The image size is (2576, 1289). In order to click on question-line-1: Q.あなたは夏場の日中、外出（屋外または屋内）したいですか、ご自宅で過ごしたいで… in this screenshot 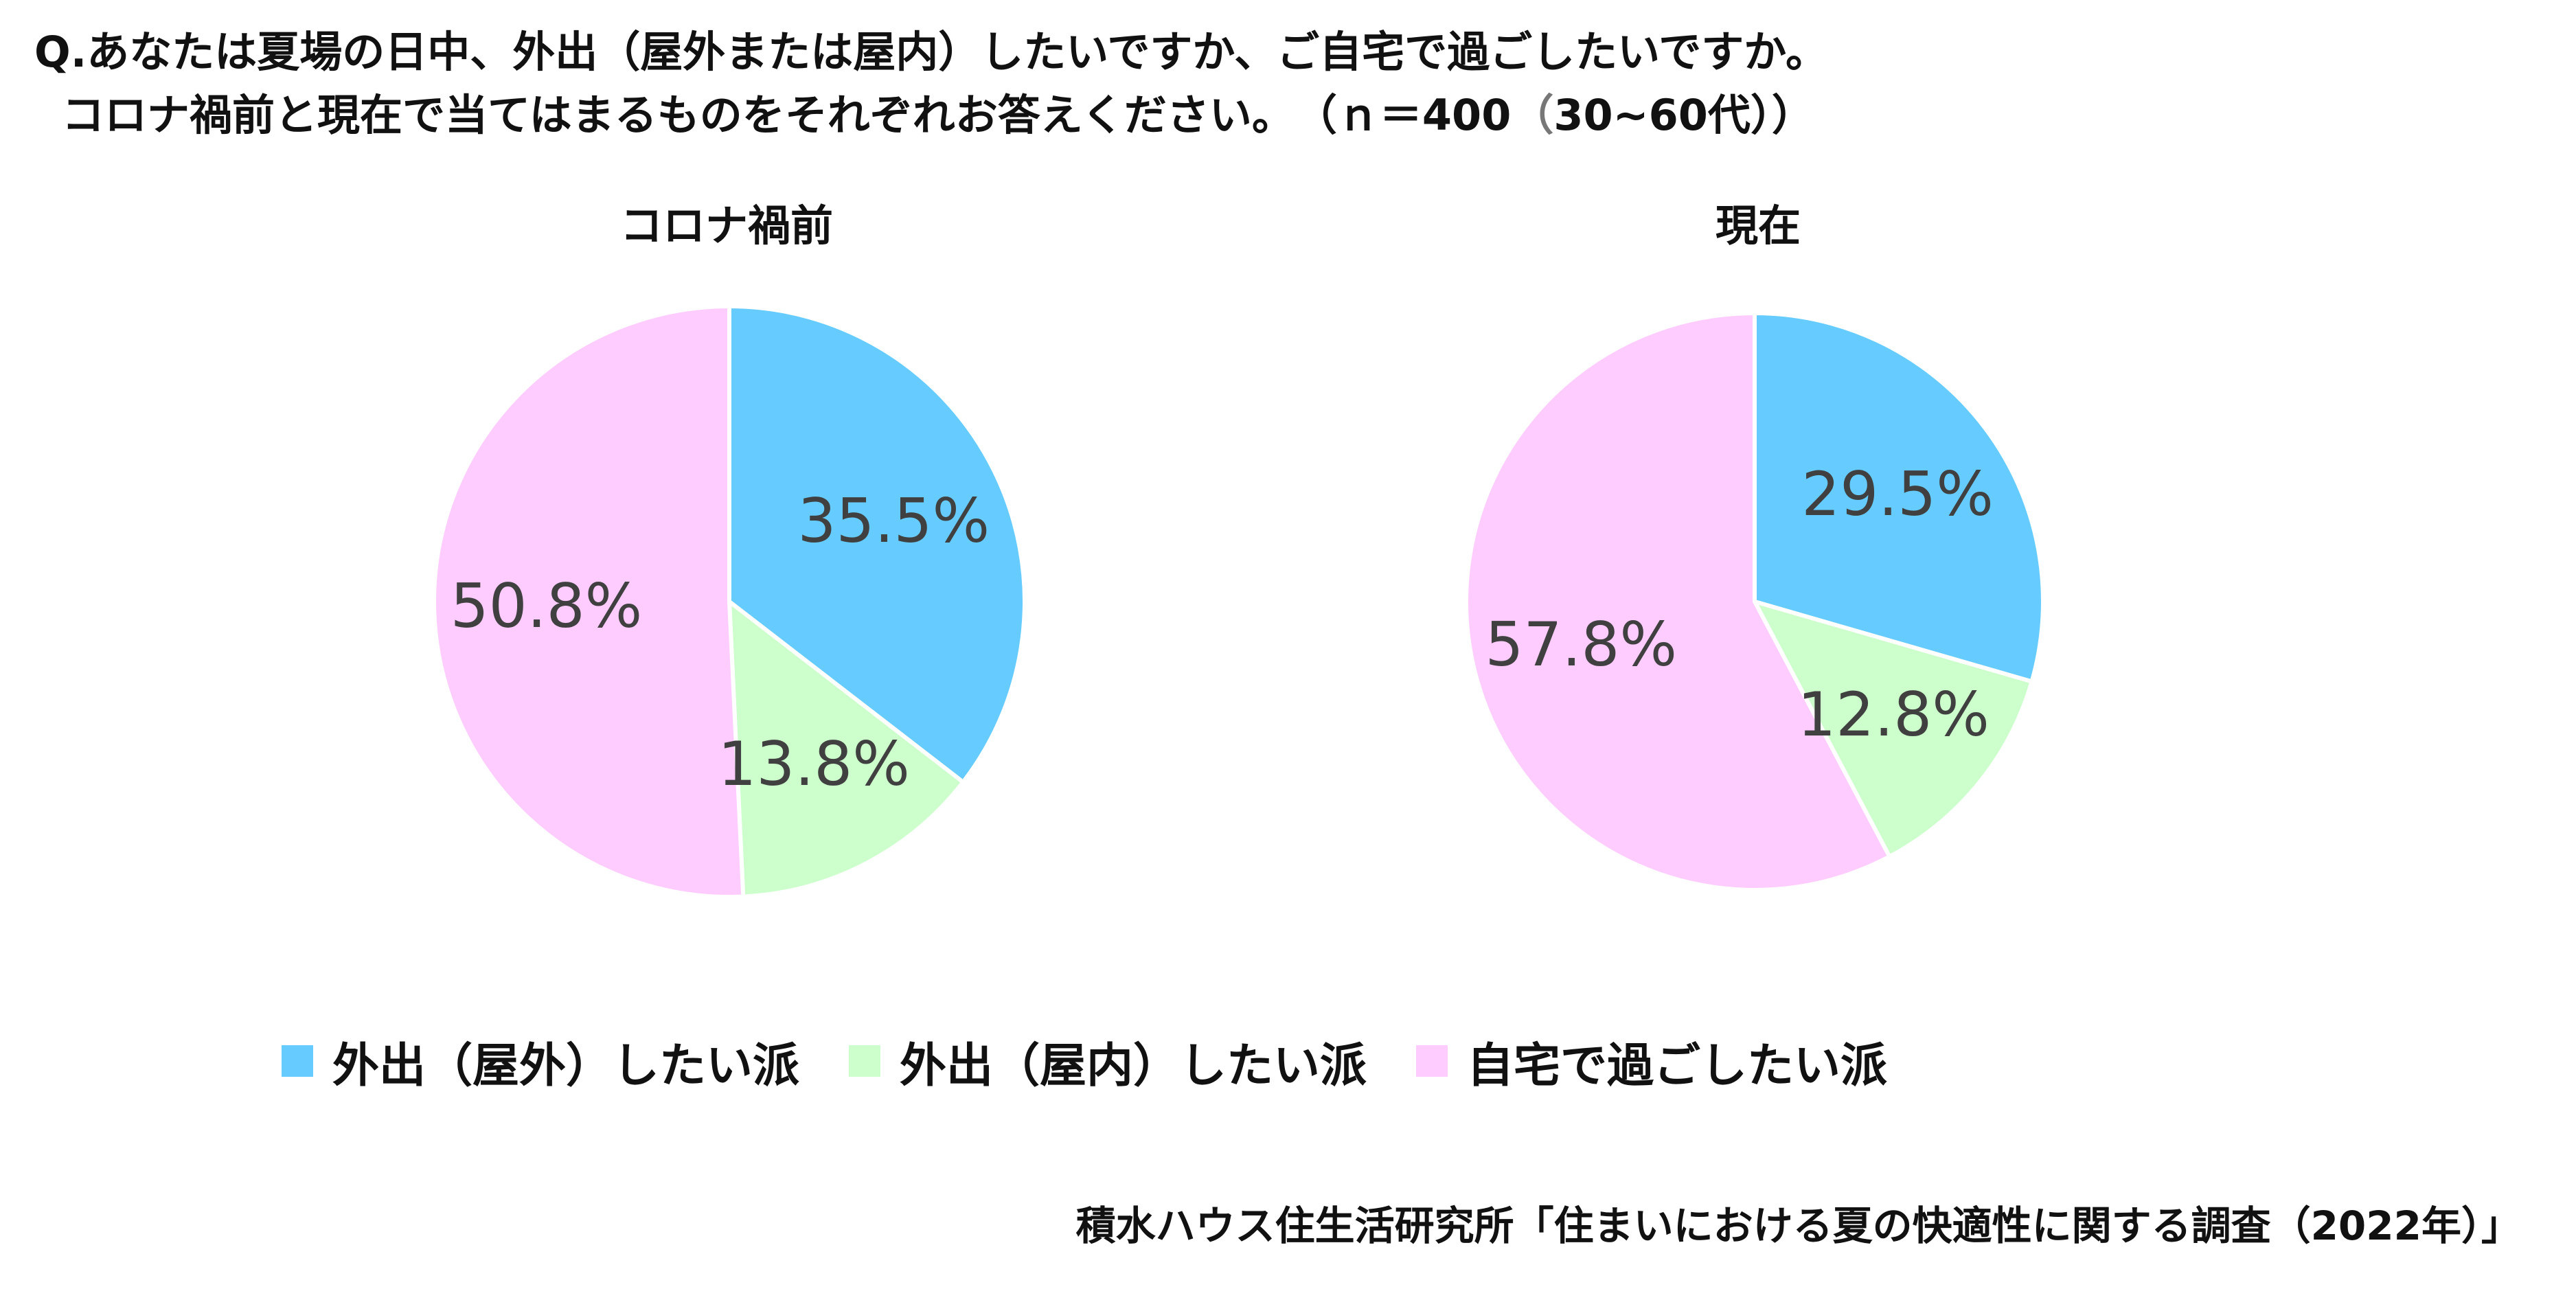, I will do `click(931, 52)`.